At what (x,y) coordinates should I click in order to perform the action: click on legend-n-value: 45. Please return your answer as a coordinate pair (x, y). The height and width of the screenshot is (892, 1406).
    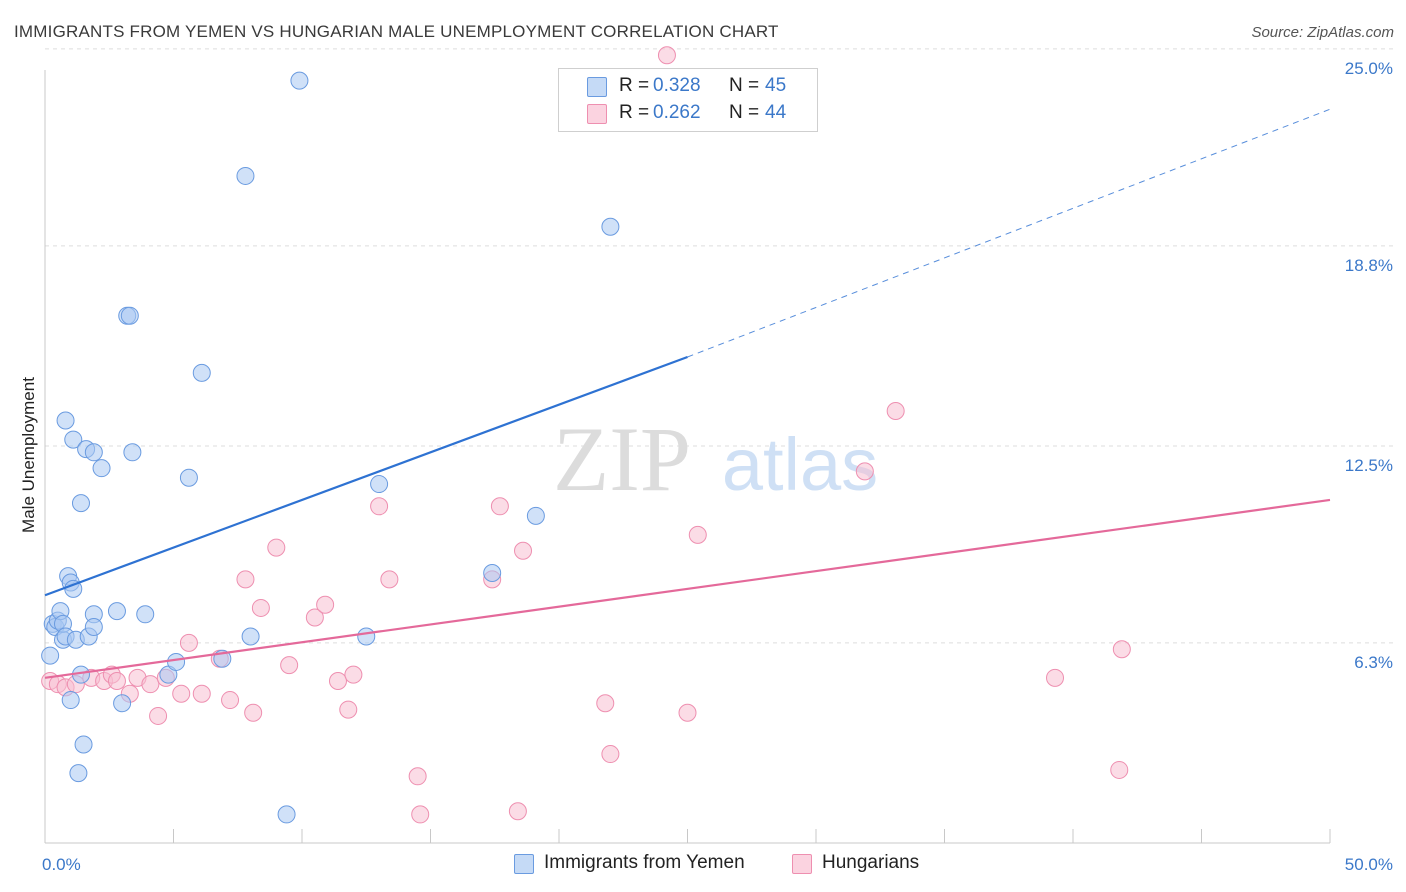
    Looking at the image, I should click on (776, 85).